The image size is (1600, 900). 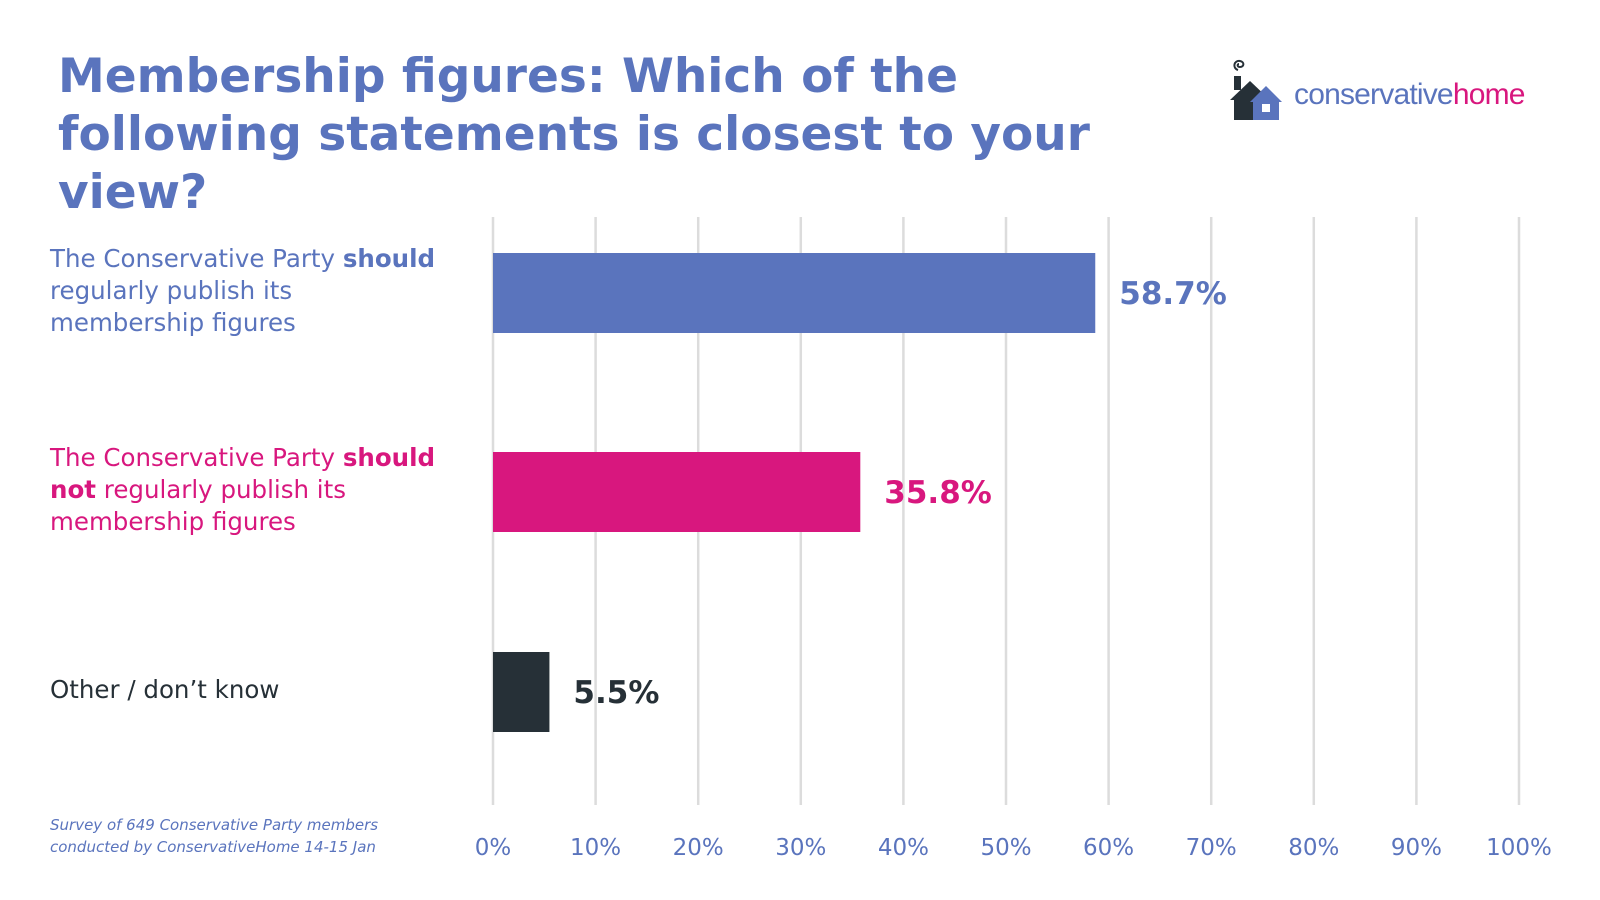 I want to click on logo-text-conservative: conservative, so click(x=1374, y=94).